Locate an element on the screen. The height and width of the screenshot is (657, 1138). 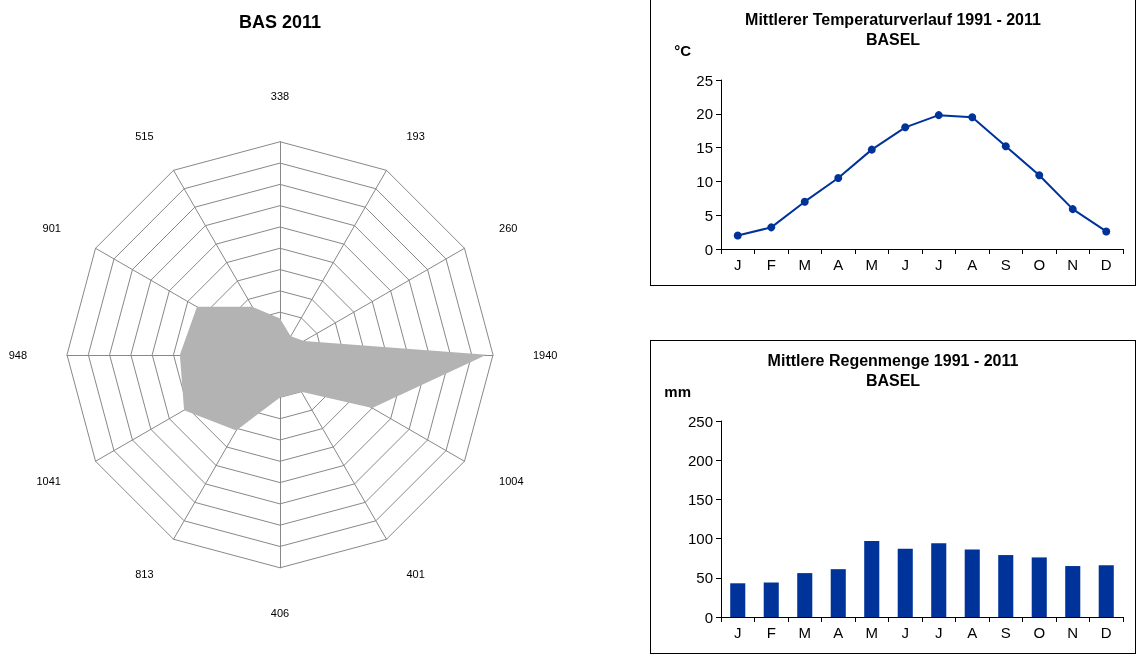
y-tick-label: 15 is located at coordinates (704, 148).